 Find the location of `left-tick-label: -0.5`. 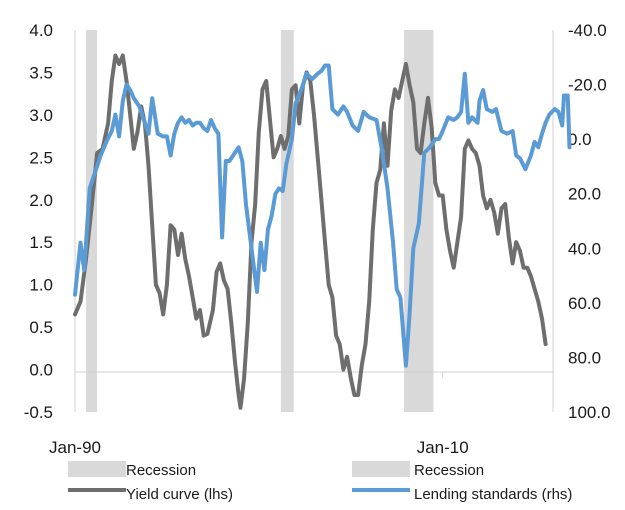

left-tick-label: -0.5 is located at coordinates (38, 412).